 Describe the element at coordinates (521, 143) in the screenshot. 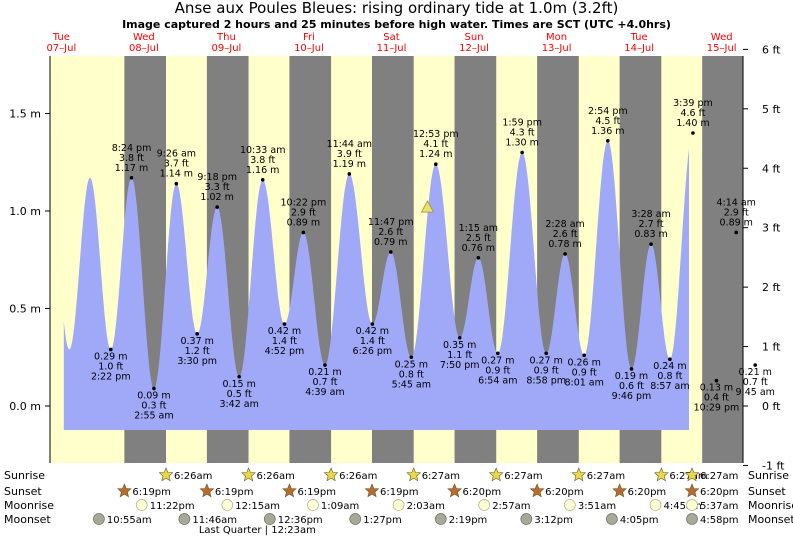

I see `high-tide-label: 1.30 m` at that location.